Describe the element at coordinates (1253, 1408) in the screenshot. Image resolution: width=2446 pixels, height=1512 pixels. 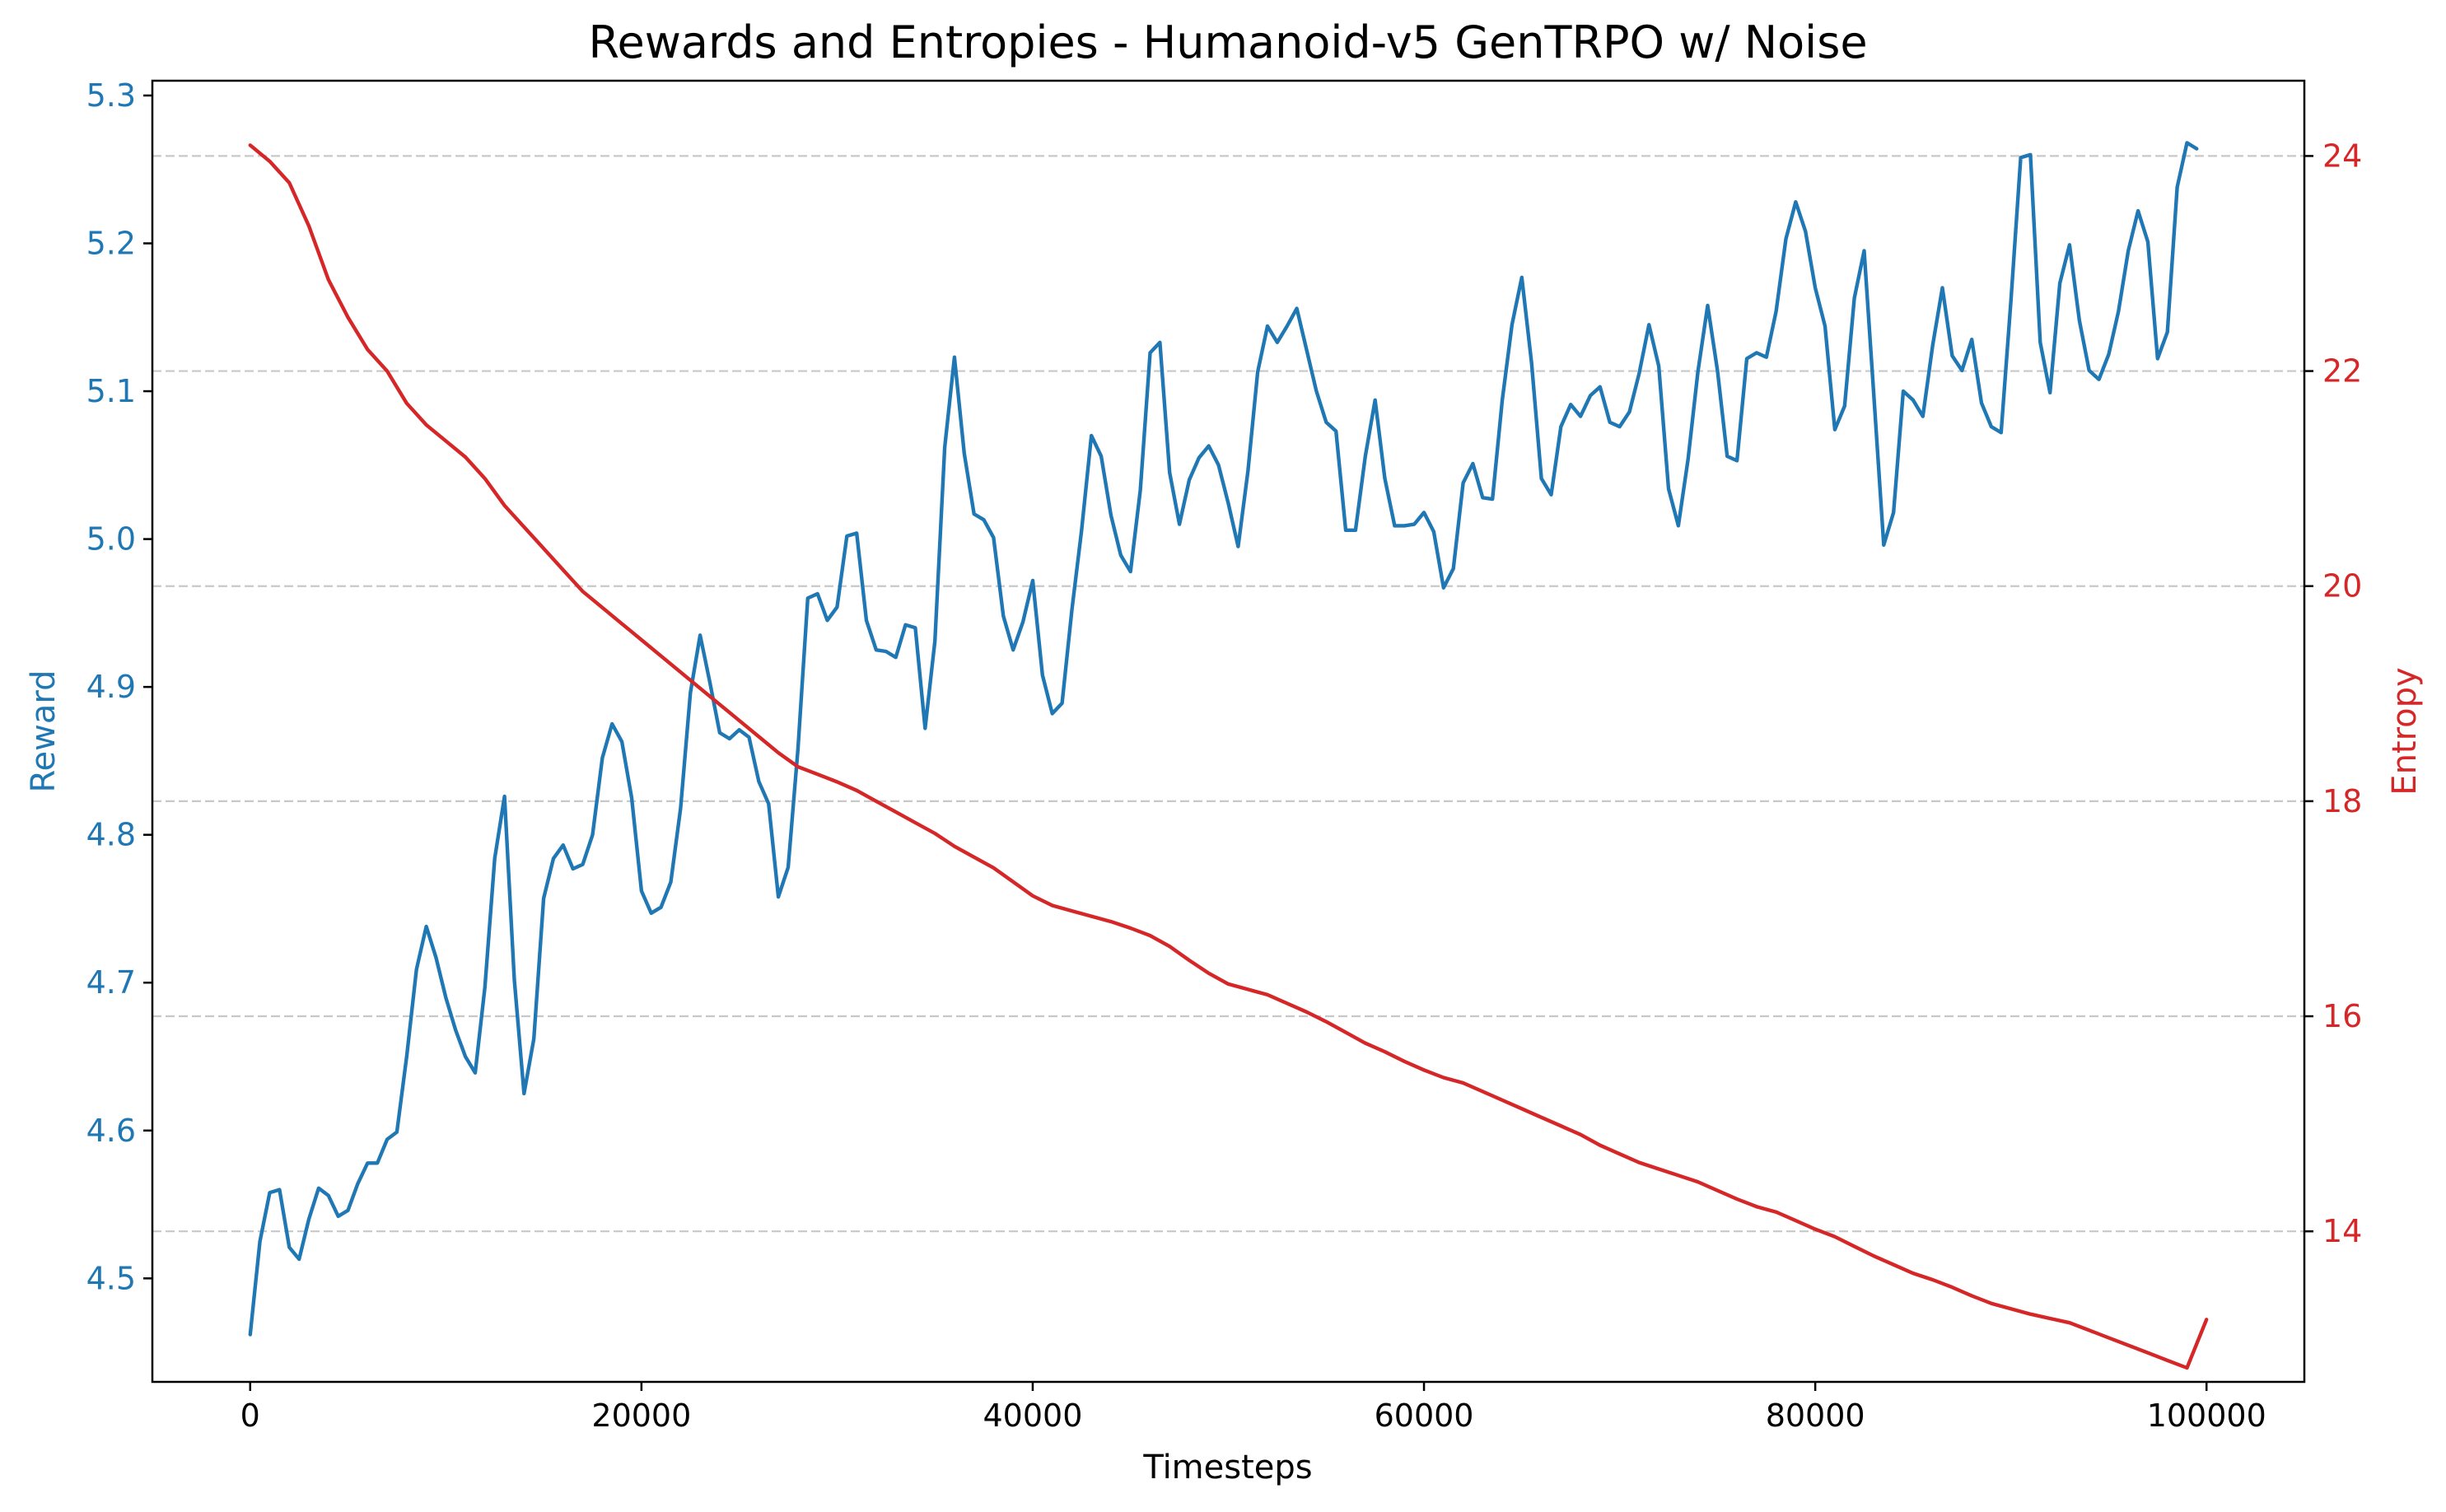
I see `x-axis-ticks: 0 20000 40000 60000 80000 100000` at that location.